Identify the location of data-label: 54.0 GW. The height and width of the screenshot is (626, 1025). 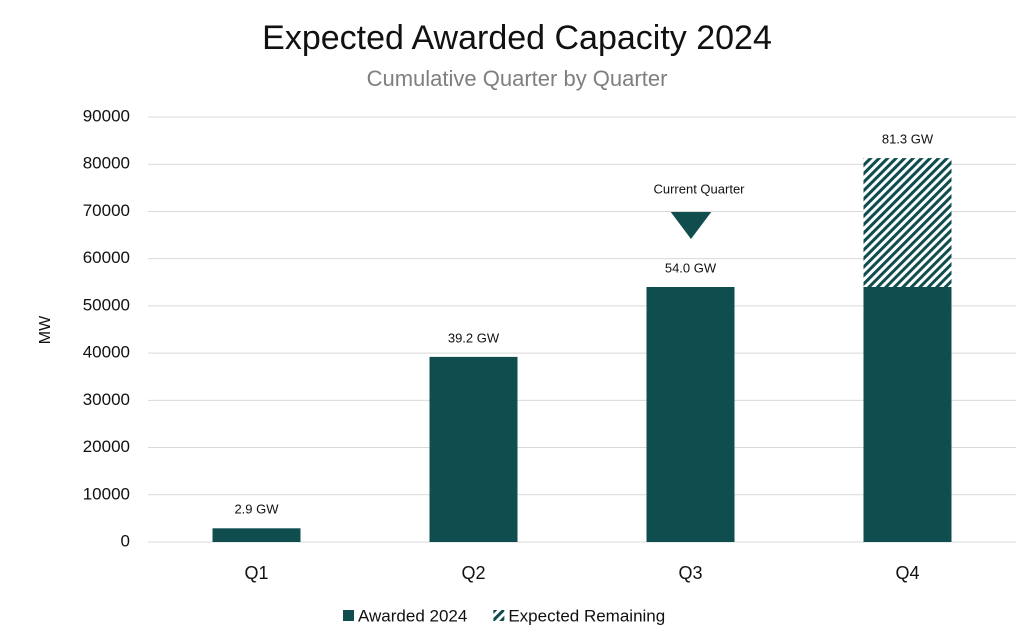
(691, 267).